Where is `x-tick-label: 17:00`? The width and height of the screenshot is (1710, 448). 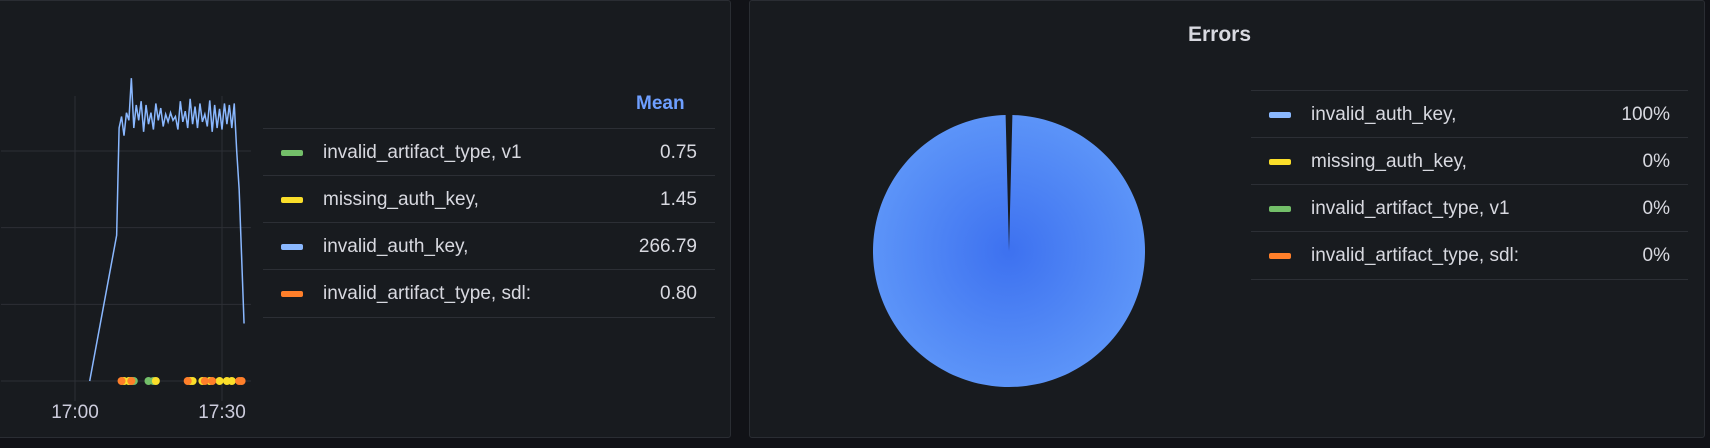
x-tick-label: 17:00 is located at coordinates (75, 412).